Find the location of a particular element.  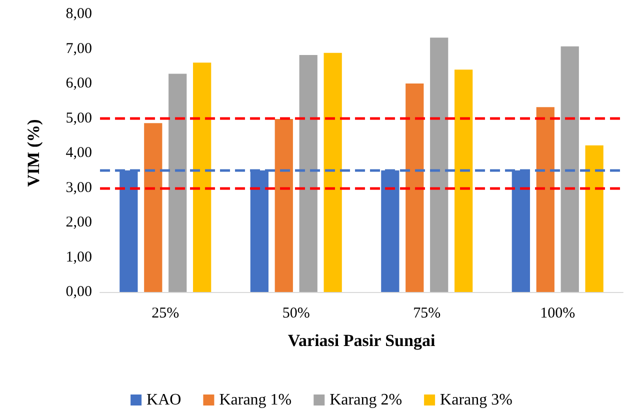

y-tick-label: 3,00 is located at coordinates (79, 188).